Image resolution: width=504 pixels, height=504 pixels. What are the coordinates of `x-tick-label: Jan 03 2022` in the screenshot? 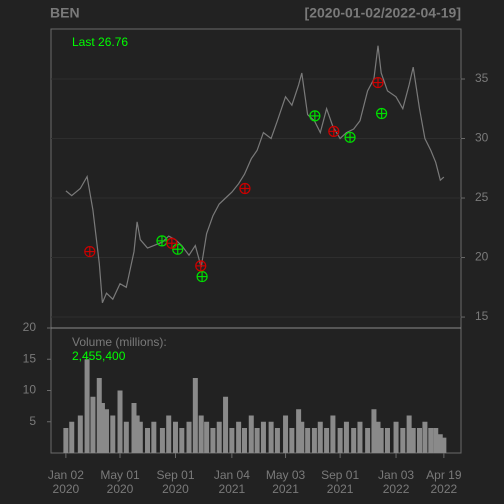 It's located at (396, 482).